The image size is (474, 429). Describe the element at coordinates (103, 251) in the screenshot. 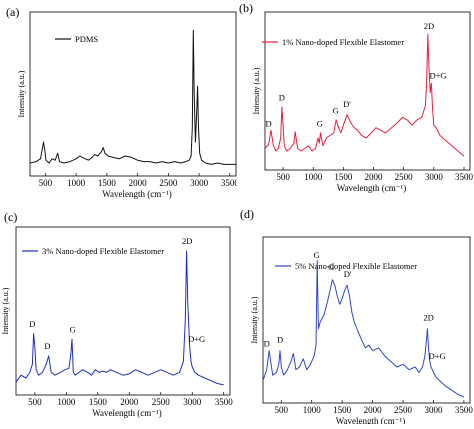

I see `legend-label: 3% Nano-doped Flexible Elastomer` at that location.